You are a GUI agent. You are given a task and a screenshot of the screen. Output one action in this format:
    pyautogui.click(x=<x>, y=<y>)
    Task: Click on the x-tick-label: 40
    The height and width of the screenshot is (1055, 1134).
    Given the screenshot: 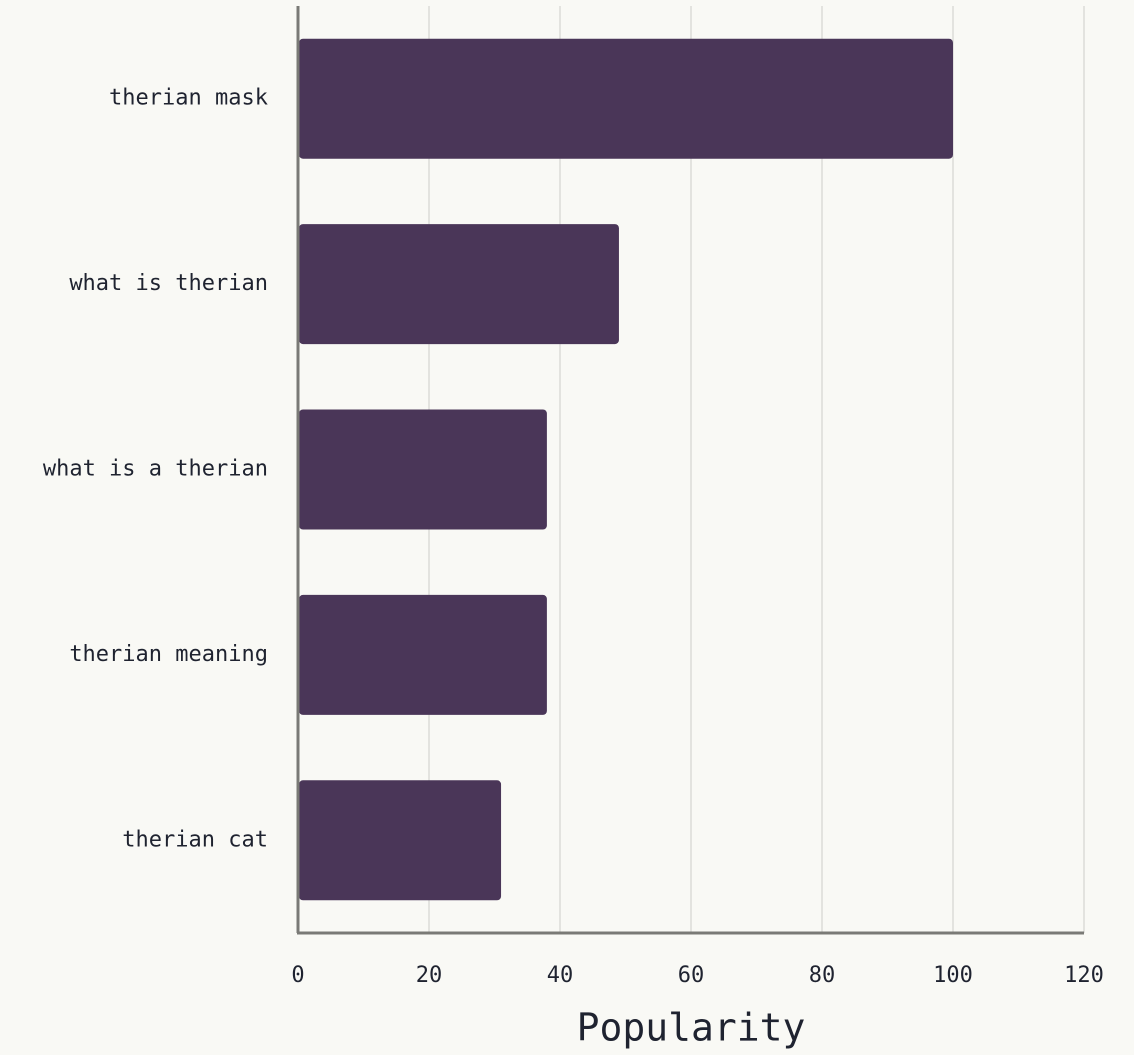 What is the action you would take?
    pyautogui.click(x=560, y=975)
    